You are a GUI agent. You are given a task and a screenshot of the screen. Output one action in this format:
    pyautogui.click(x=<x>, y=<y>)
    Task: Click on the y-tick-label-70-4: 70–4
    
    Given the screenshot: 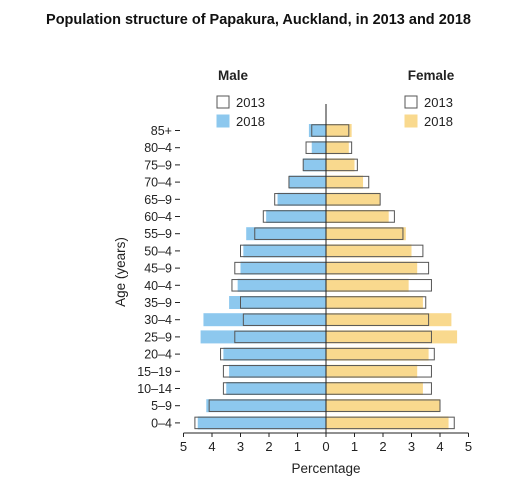 What is the action you would take?
    pyautogui.click(x=158, y=183)
    